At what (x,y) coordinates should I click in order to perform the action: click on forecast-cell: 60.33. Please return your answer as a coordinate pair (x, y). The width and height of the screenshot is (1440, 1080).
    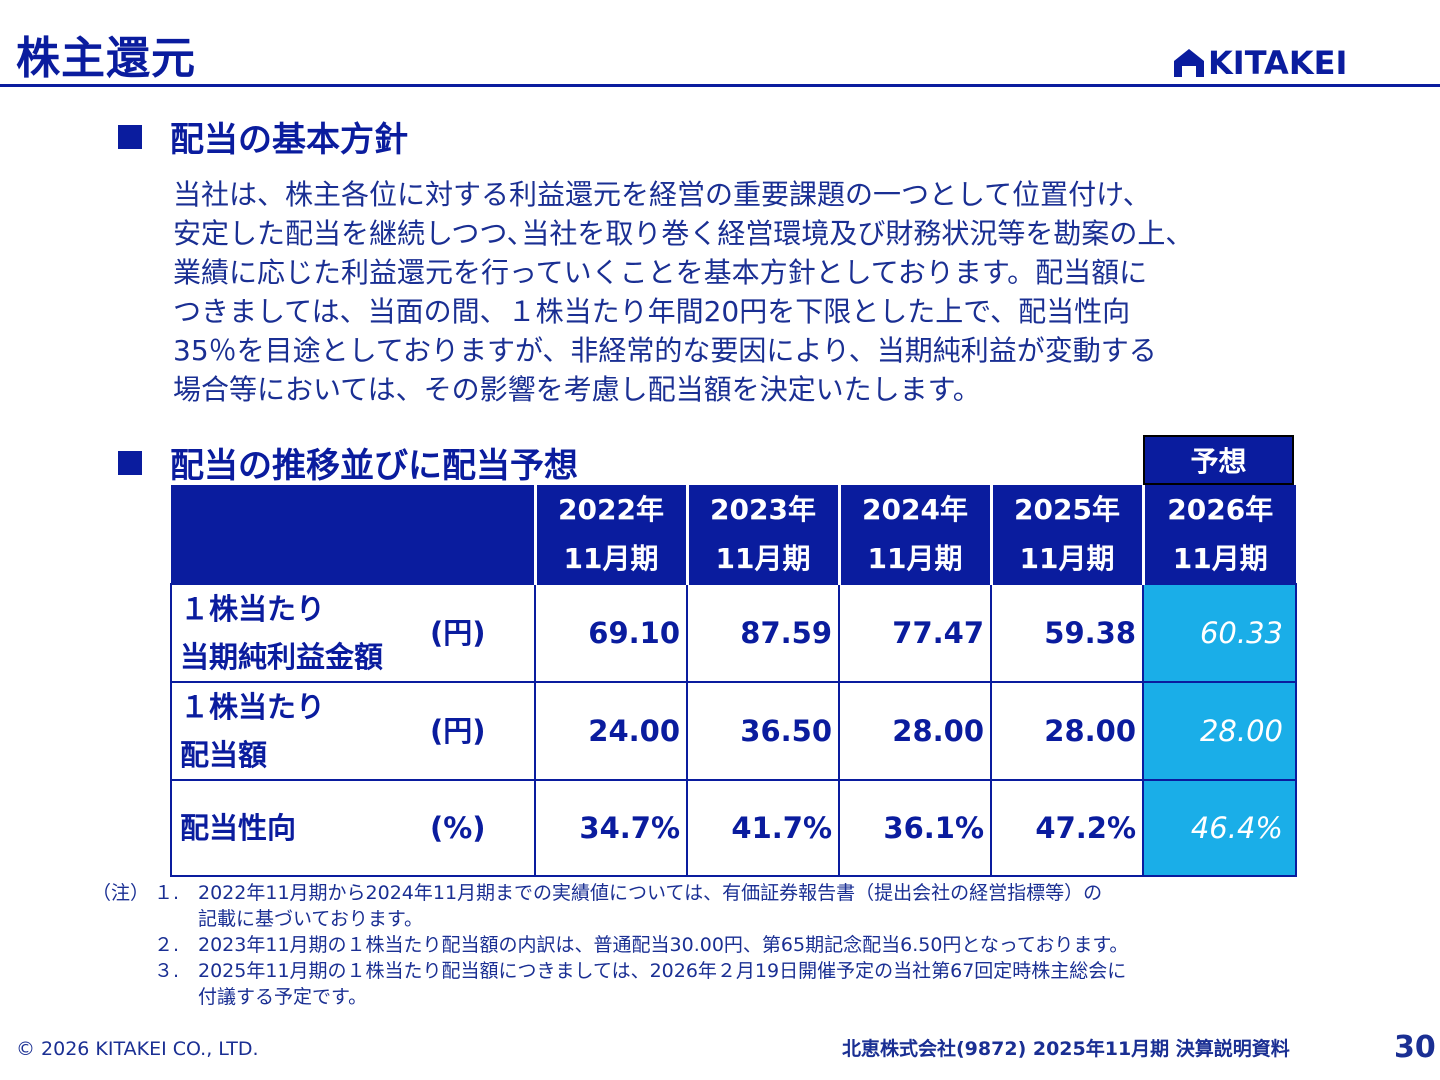
    Looking at the image, I should click on (1219, 633).